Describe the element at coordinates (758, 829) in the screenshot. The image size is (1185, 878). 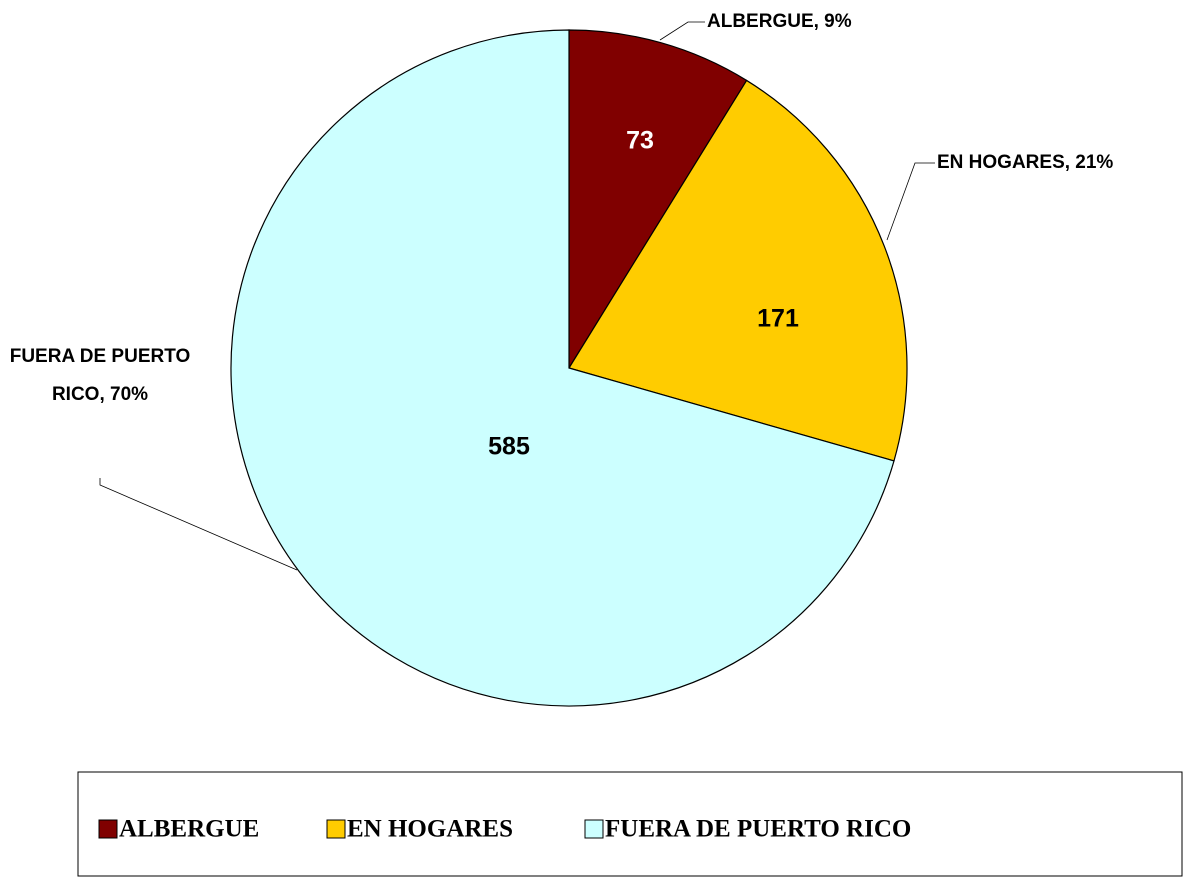
I see `legend-label: FUERA DE PUERTO RICO` at that location.